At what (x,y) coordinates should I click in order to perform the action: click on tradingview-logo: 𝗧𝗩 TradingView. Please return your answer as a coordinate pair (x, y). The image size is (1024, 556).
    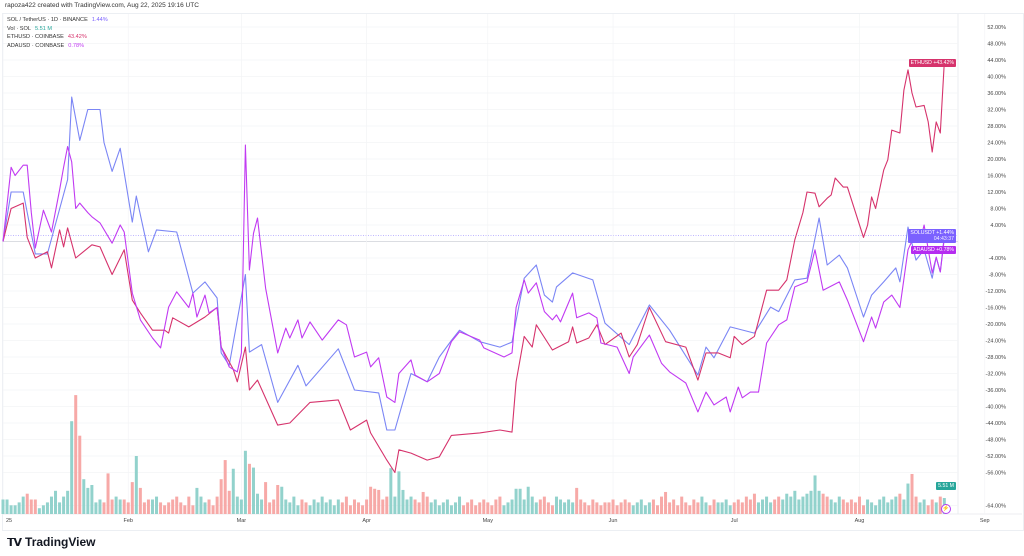
    Looking at the image, I should click on (51, 542).